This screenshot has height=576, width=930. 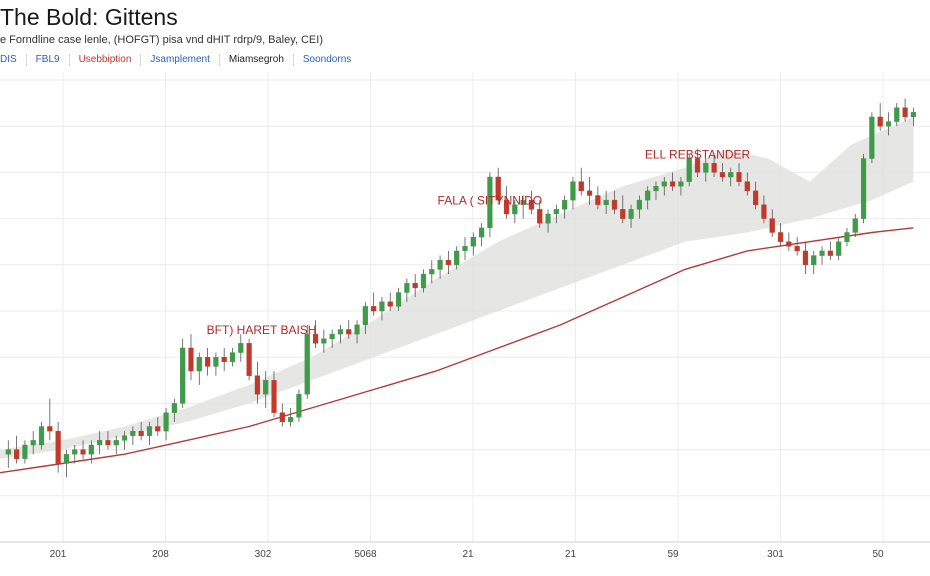 I want to click on x-tick-label: 201, so click(x=58, y=554).